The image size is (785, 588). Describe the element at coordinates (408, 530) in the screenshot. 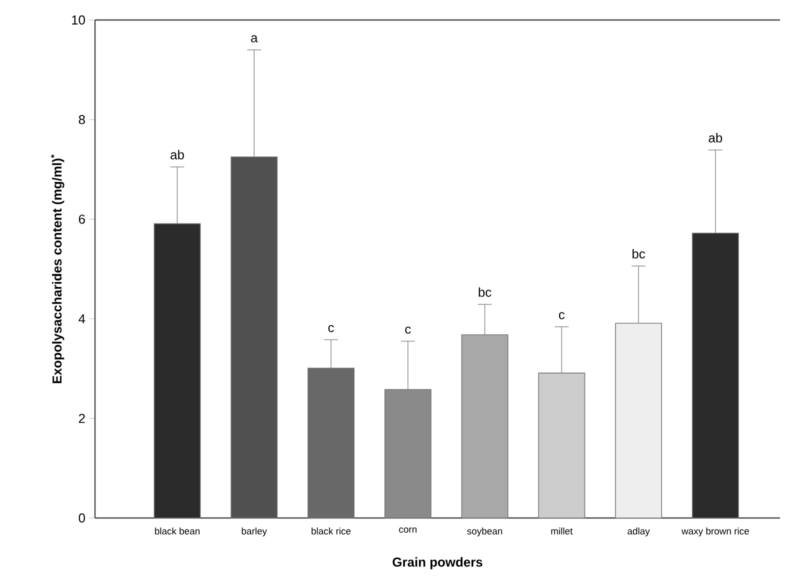

I see `x-tick-label: corn` at that location.